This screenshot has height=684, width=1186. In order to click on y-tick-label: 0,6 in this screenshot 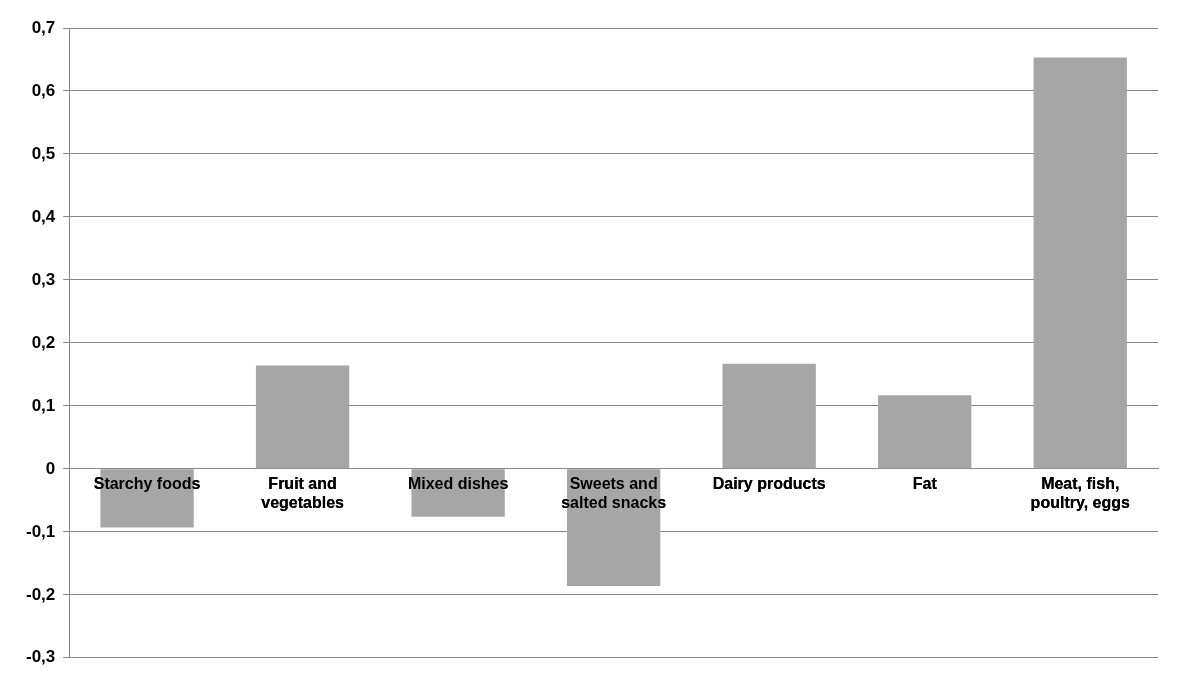, I will do `click(43, 90)`.